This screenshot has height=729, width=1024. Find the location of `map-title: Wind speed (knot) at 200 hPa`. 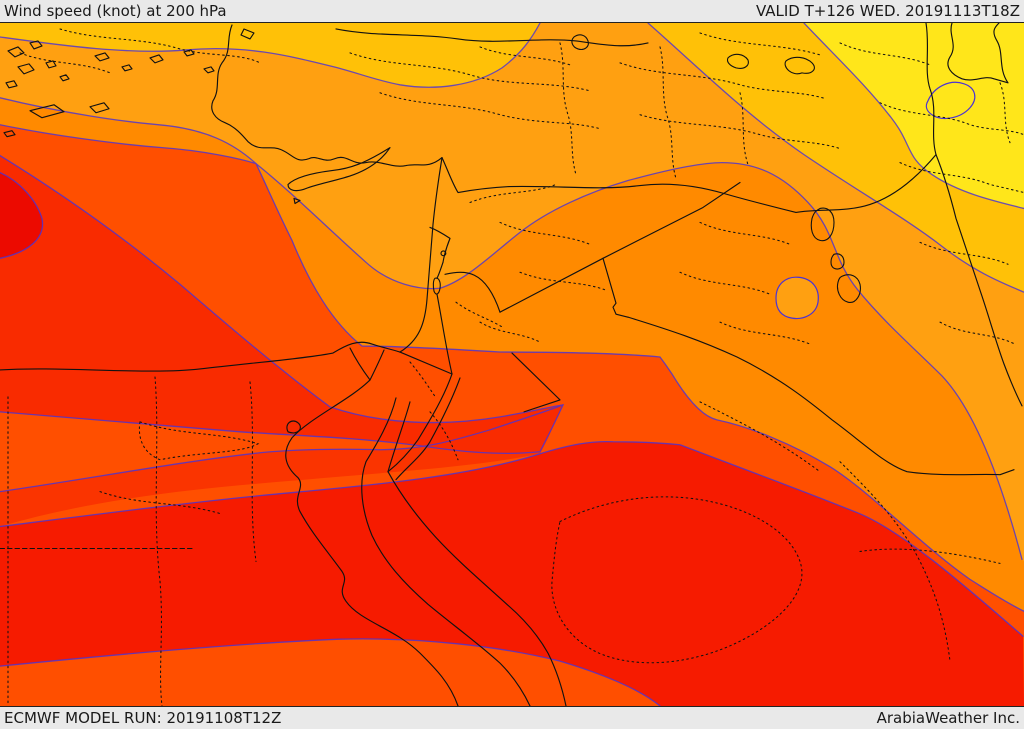

map-title: Wind speed (knot) at 200 hPa is located at coordinates (115, 11).